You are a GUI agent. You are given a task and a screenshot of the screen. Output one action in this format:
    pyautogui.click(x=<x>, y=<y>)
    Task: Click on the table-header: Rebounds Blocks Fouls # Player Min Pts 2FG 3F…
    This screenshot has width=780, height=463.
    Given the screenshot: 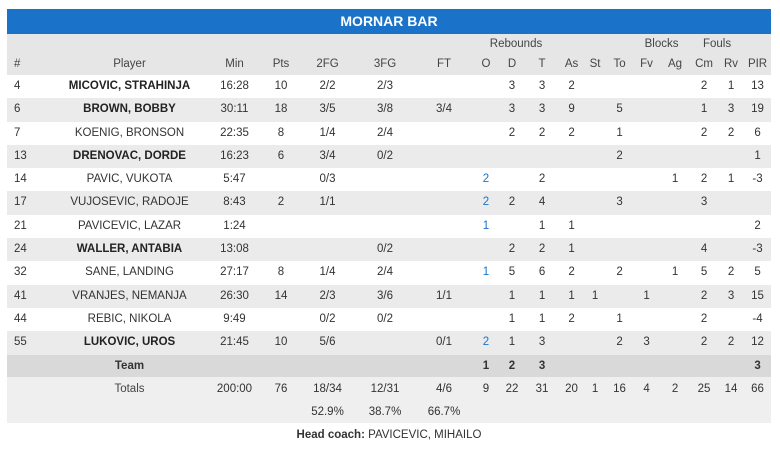 What is the action you would take?
    pyautogui.click(x=389, y=54)
    